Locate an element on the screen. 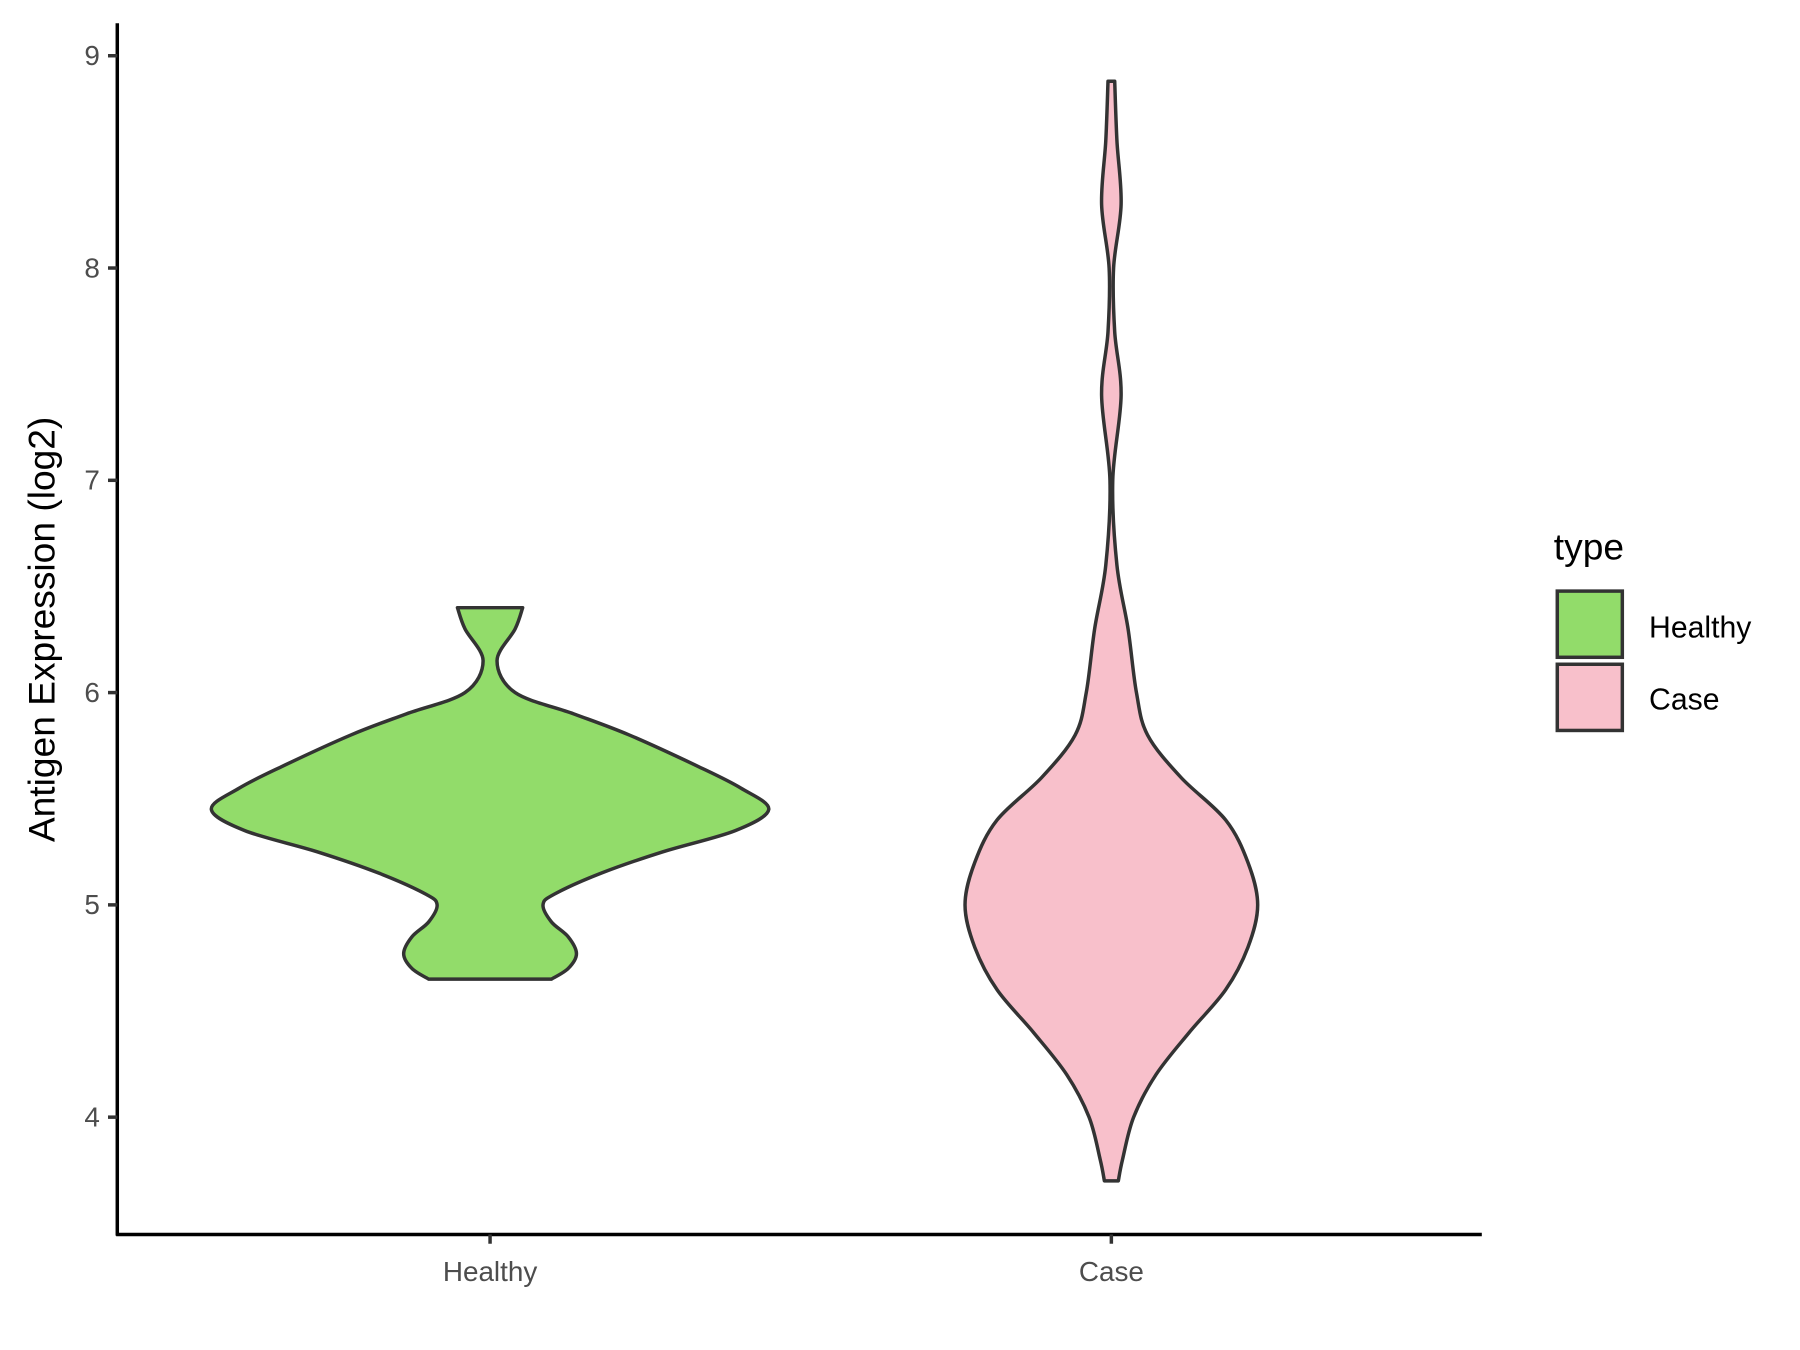 This screenshot has height=1350, width=1800. x-tick-label: Case is located at coordinates (1111, 1271).